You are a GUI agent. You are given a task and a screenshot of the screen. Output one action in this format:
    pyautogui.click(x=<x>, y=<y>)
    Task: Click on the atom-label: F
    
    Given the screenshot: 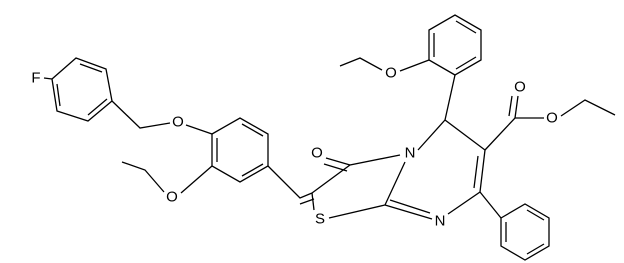 What is the action you would take?
    pyautogui.click(x=35, y=78)
    